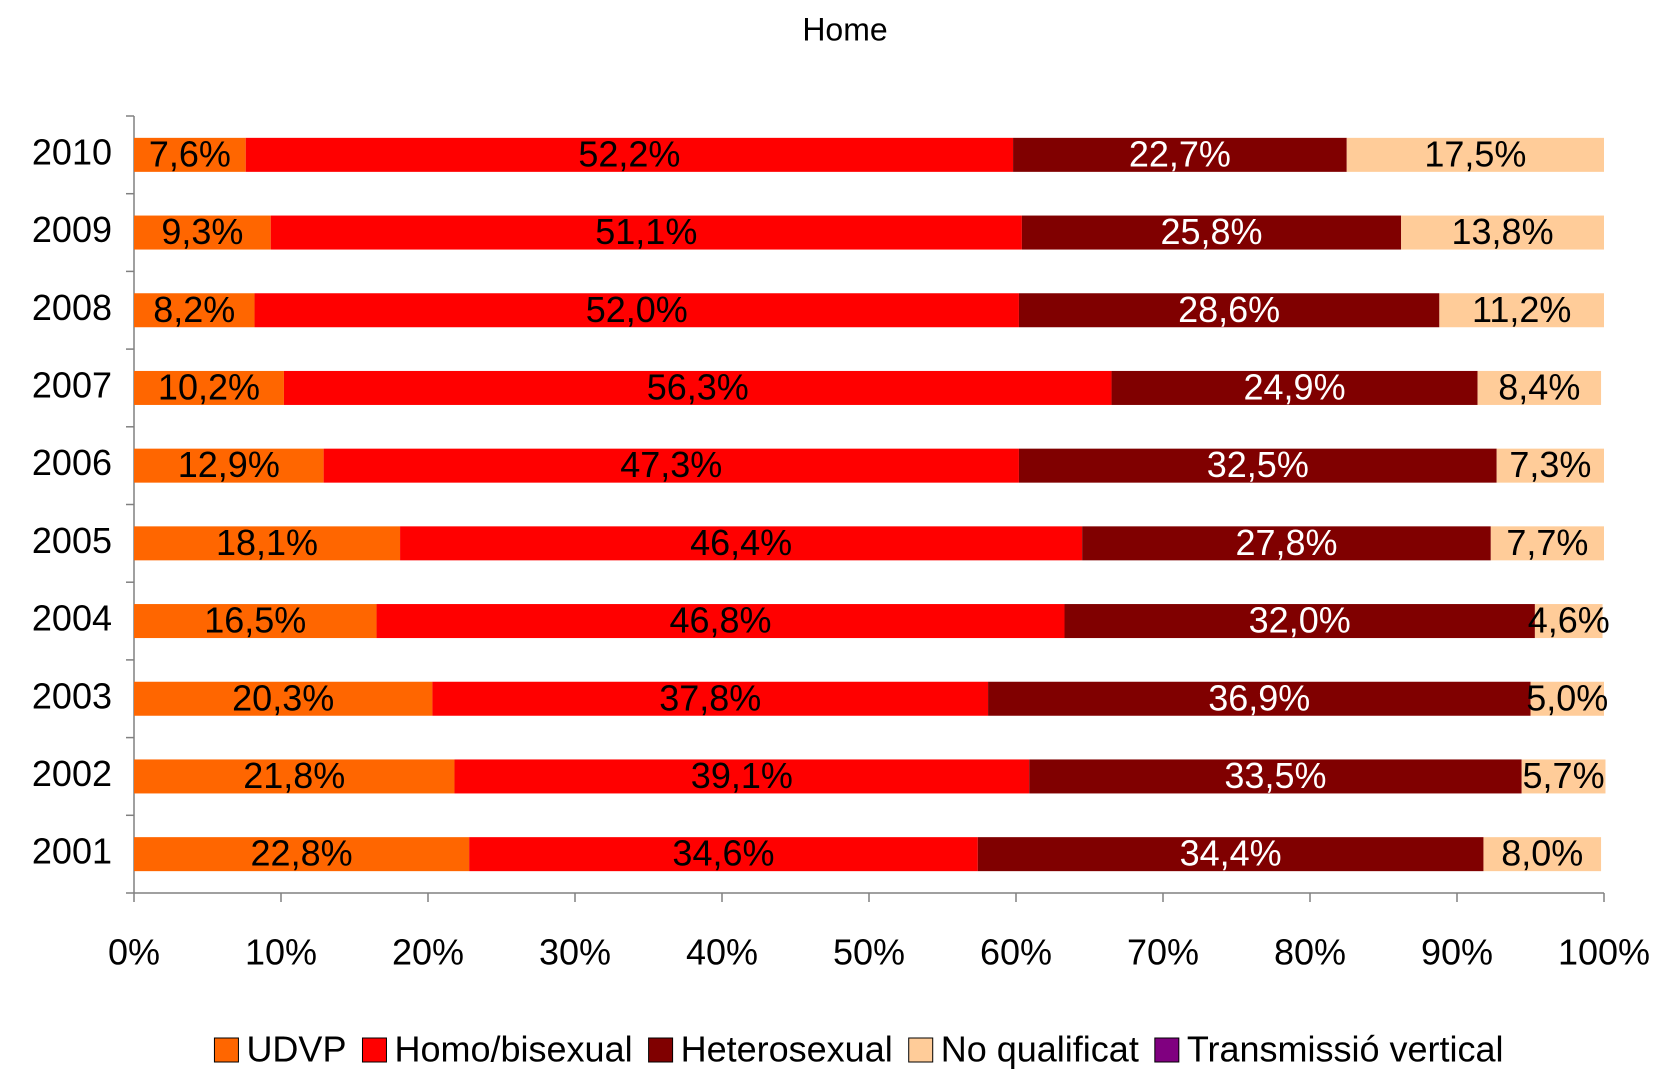 This screenshot has height=1070, width=1658. Describe the element at coordinates (72, 540) in the screenshot. I see `y-tick-label: 2005` at that location.